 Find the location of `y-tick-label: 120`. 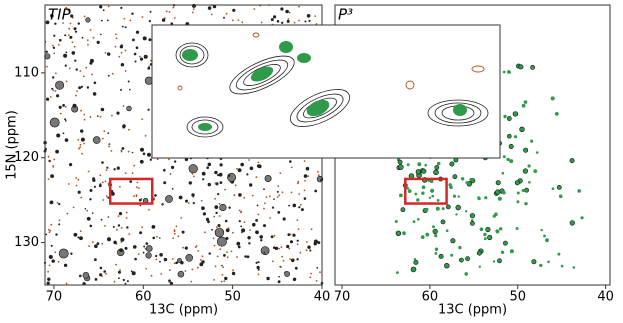

y-tick-label: 120 is located at coordinates (26, 157).